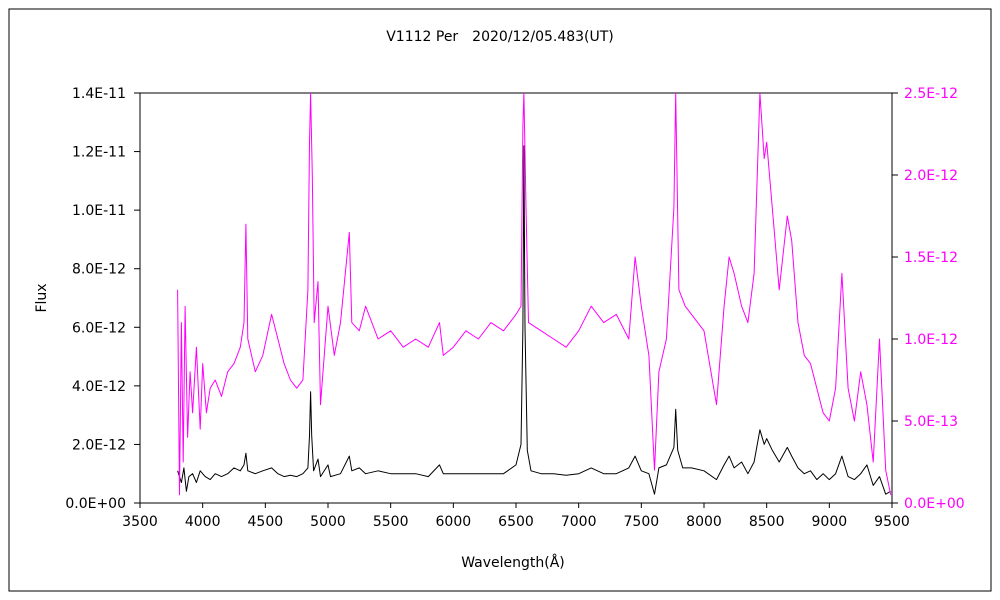  I want to click on y-right-tick-label: 1.0E-12, so click(931, 340).